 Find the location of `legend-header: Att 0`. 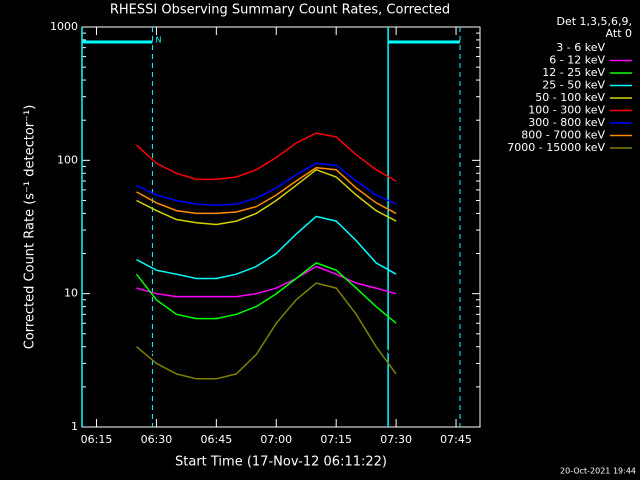

legend-header: Att 0 is located at coordinates (619, 33).